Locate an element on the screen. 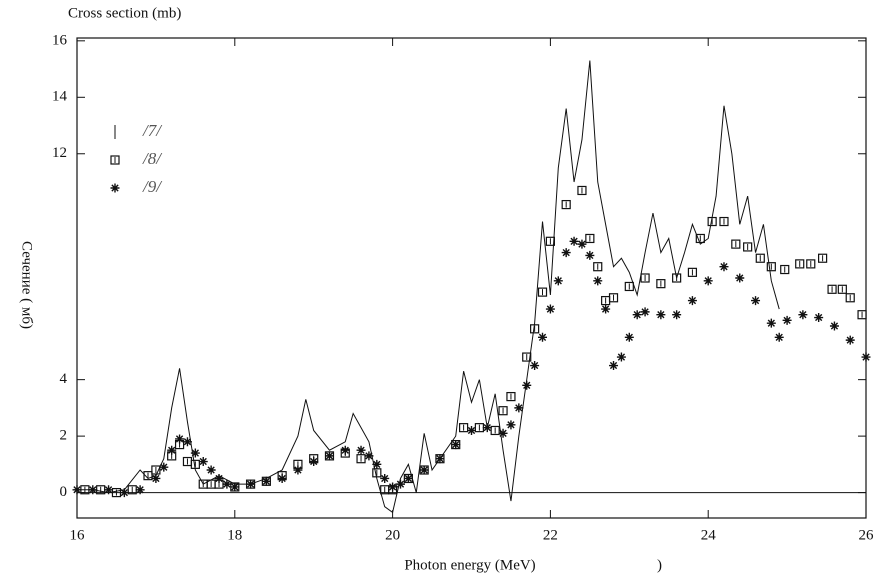 This screenshot has width=876, height=581. y-tick-label: 16 is located at coordinates (60, 40).